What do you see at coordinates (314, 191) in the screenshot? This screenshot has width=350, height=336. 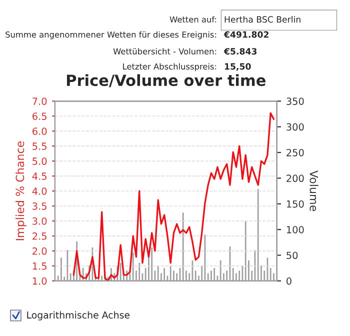 I see `y2-axis-title: Volume` at bounding box center [314, 191].